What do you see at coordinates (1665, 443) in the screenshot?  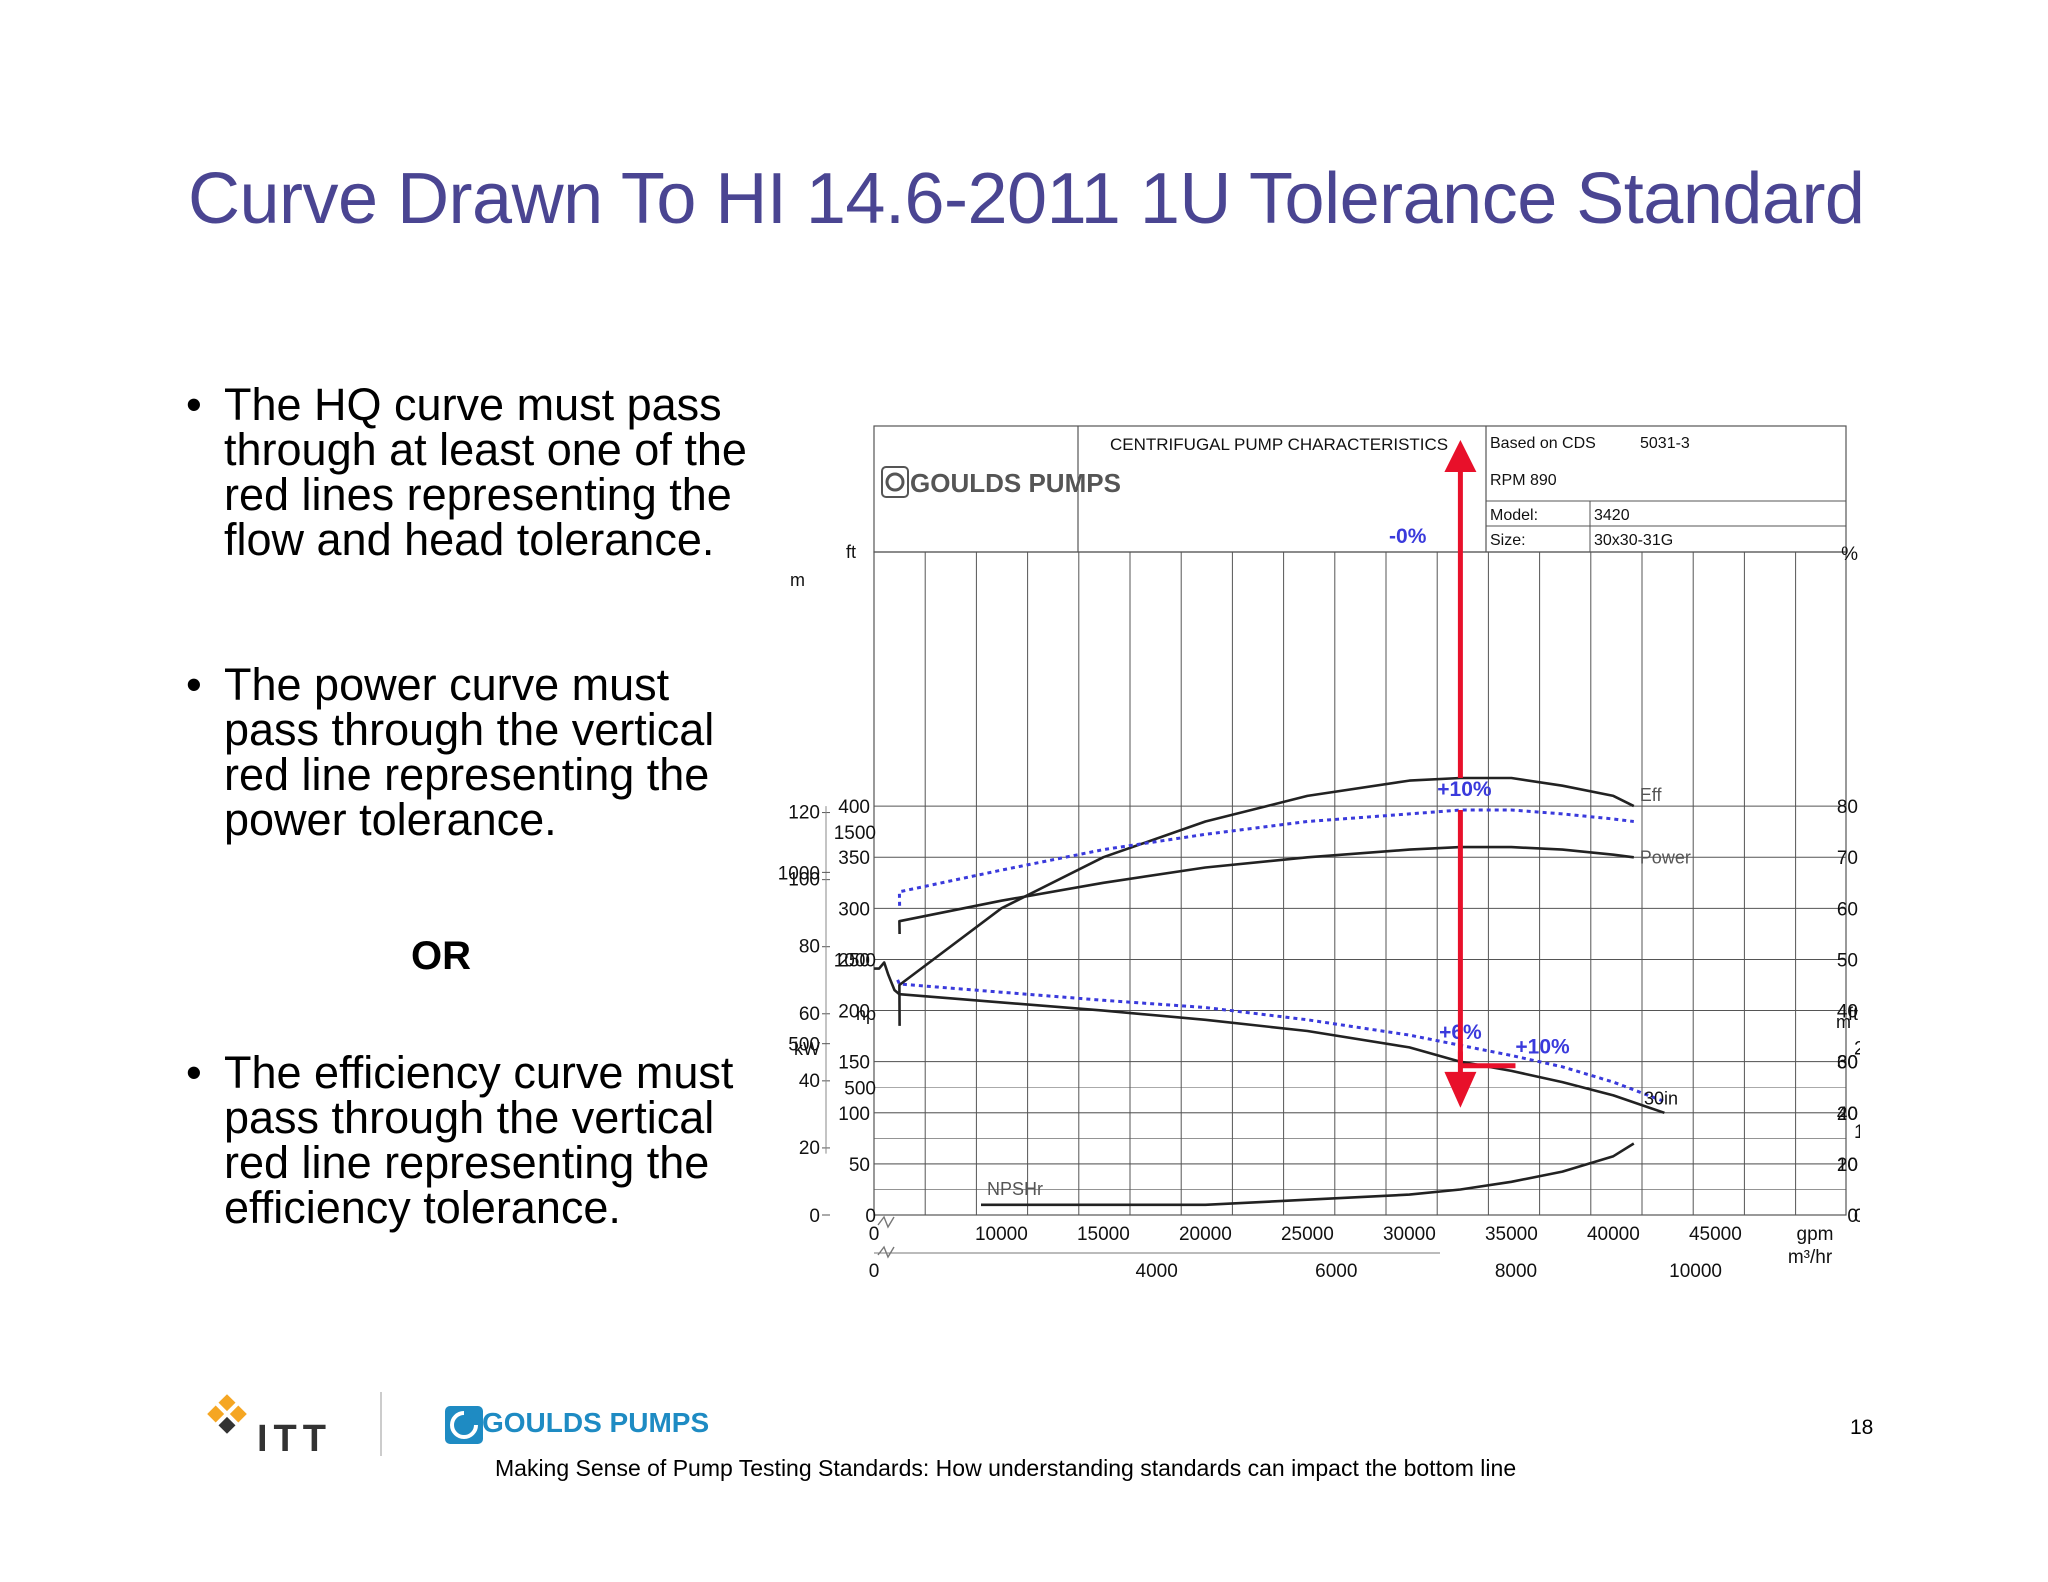 I see `header-based-on-value: 5031-3` at bounding box center [1665, 443].